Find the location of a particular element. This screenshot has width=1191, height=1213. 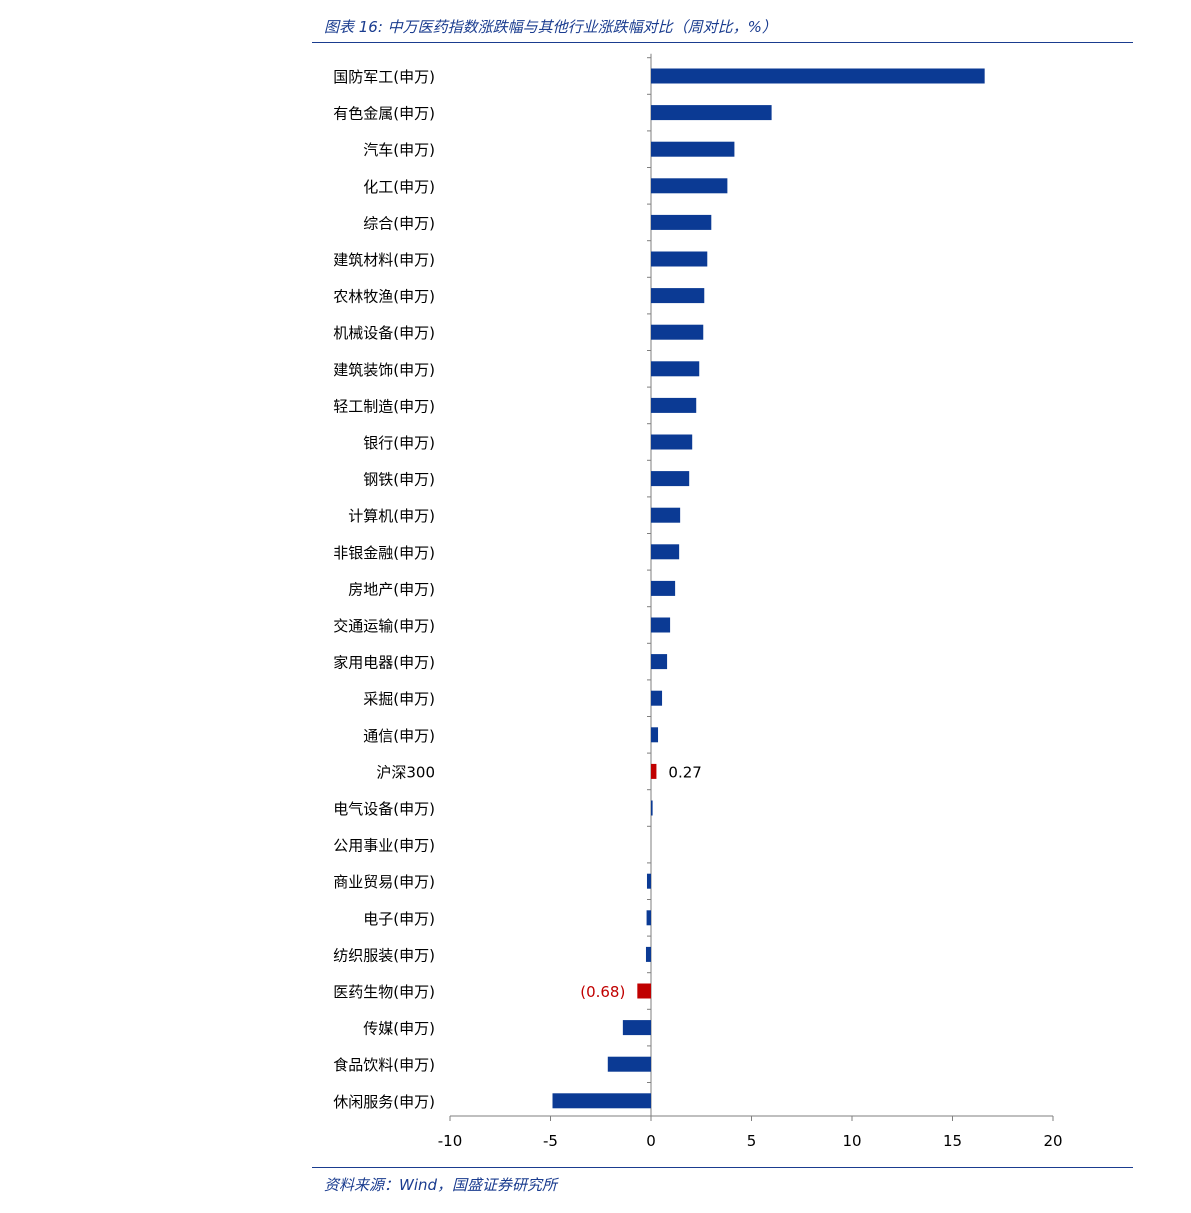

category-label: 有色金属(申万) is located at coordinates (384, 114).